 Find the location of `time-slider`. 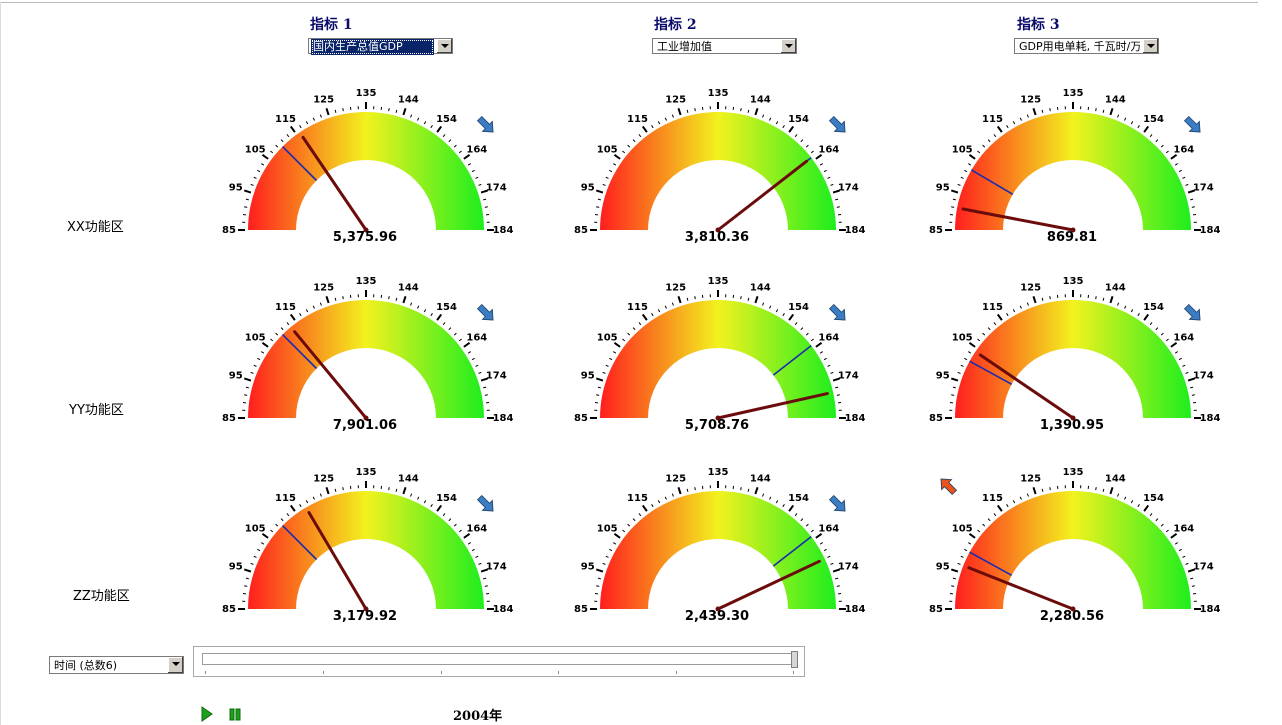

time-slider is located at coordinates (499, 661).